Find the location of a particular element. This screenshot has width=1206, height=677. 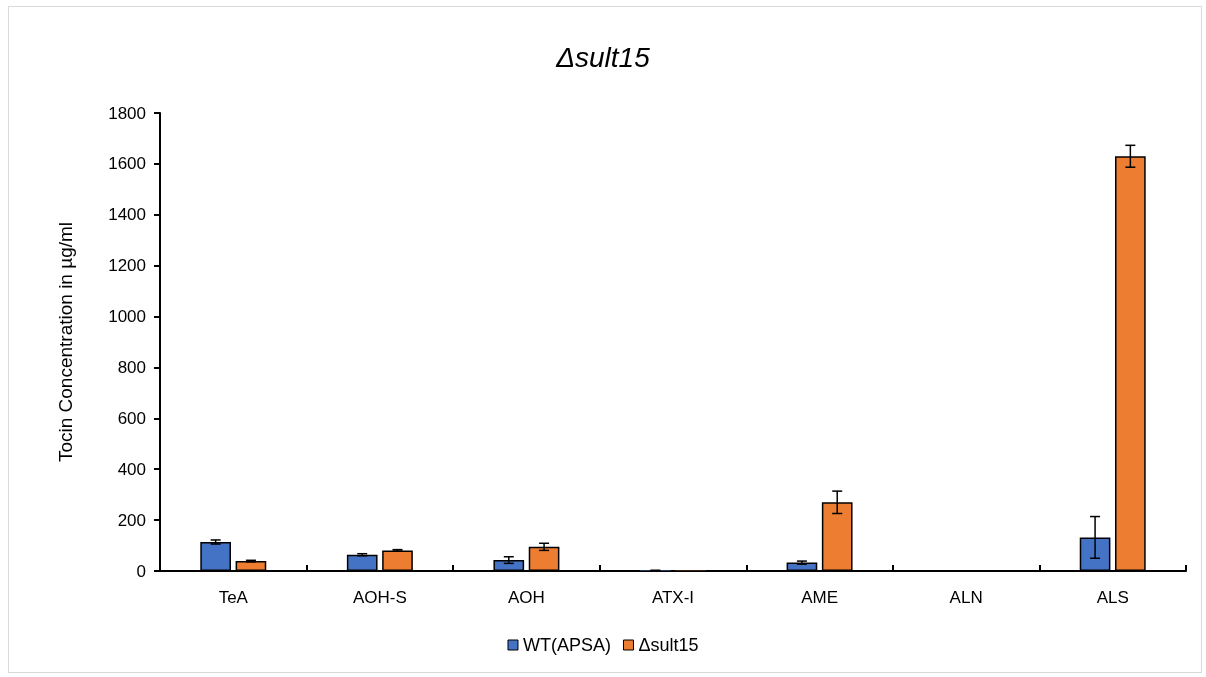

x-tick-label: ALN is located at coordinates (966, 597).